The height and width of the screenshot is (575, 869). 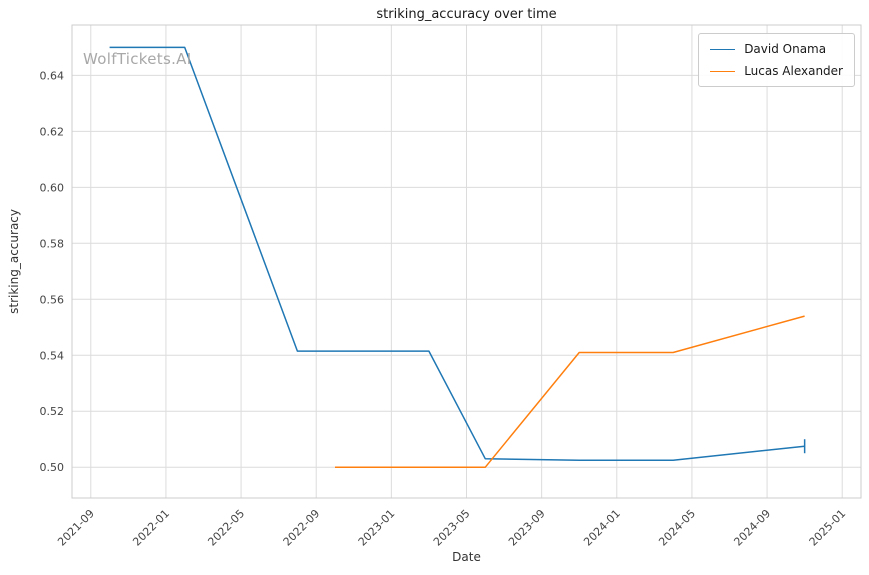 What do you see at coordinates (151, 528) in the screenshot?
I see `x-tick-label: 2022-01` at bounding box center [151, 528].